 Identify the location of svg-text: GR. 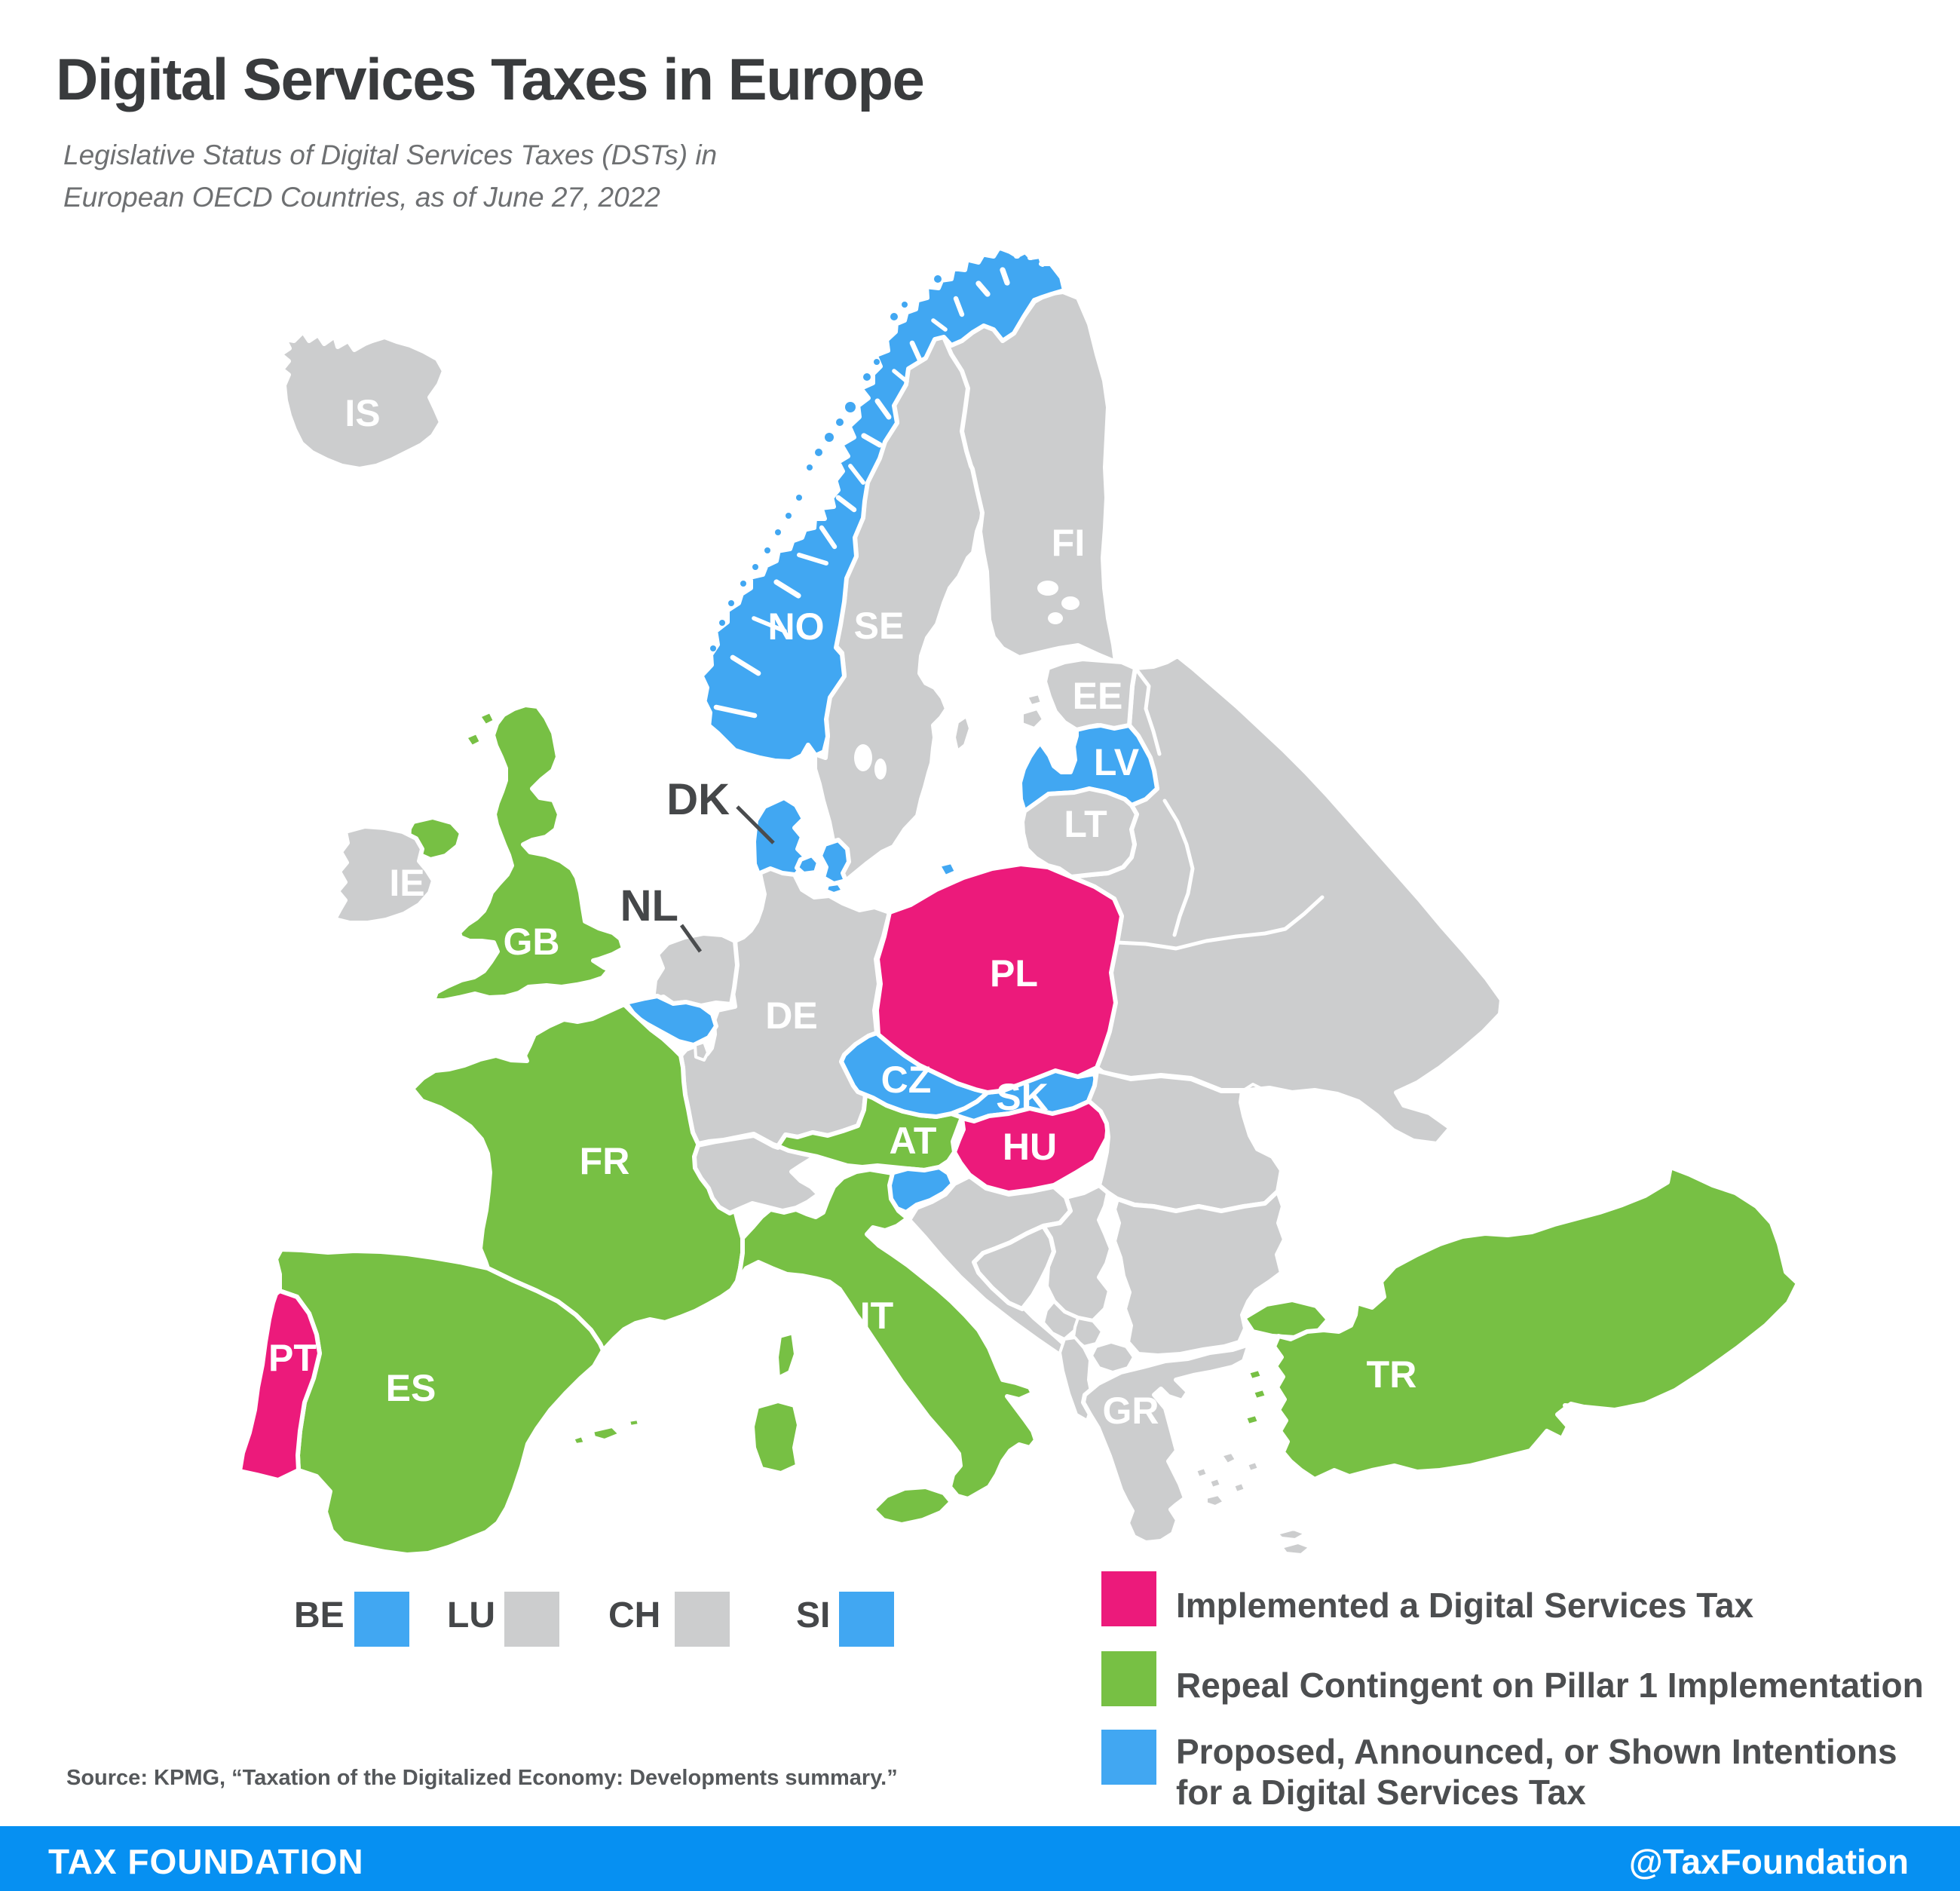
(1131, 1411).